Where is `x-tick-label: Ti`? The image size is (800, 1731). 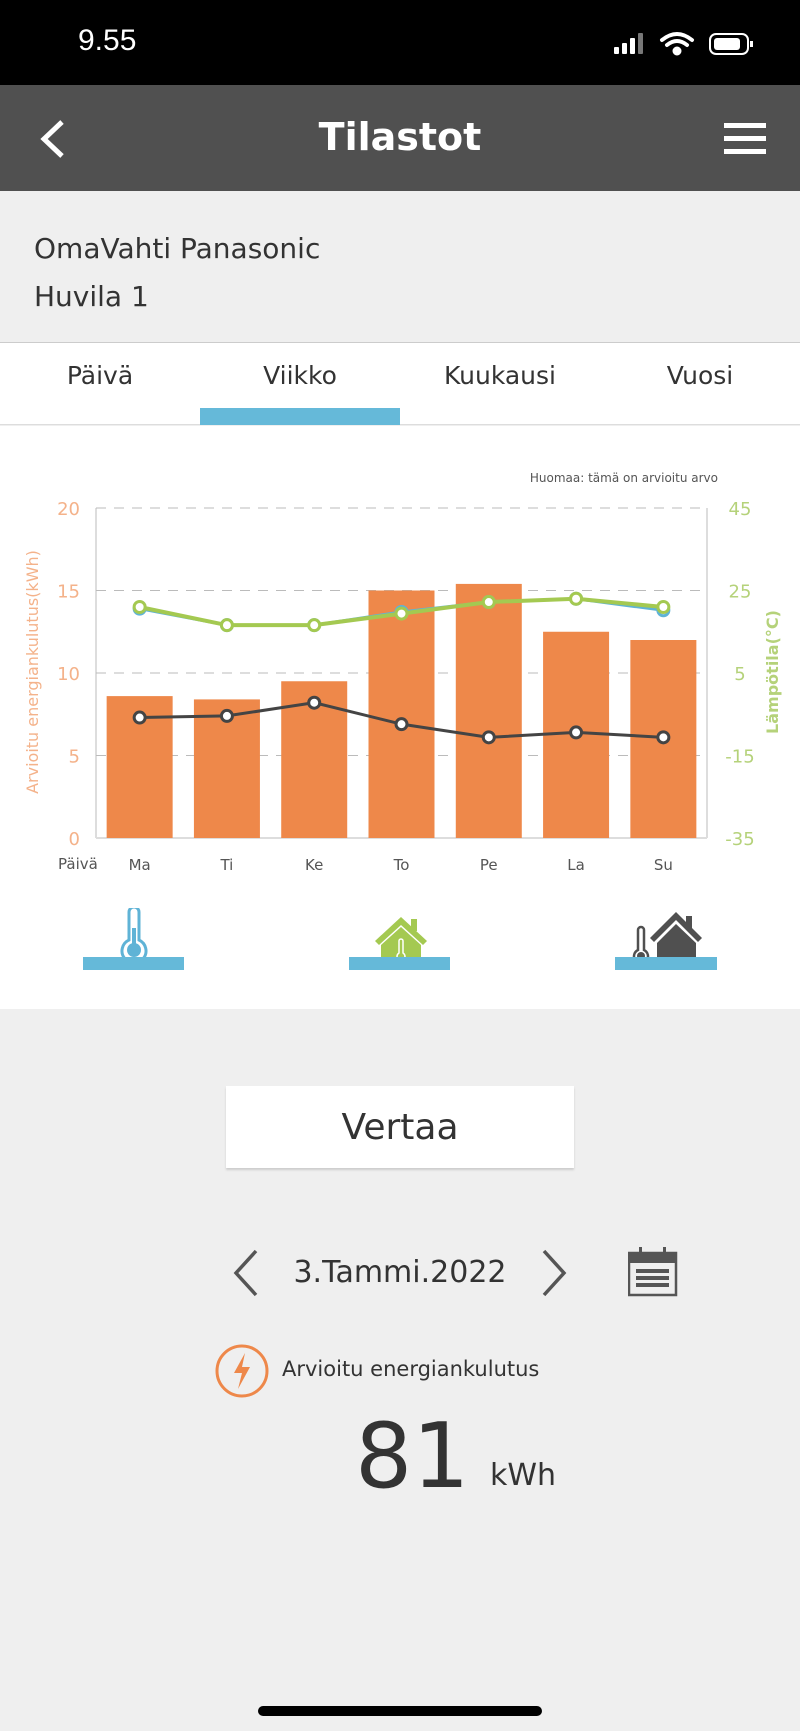
x-tick-label: Ti is located at coordinates (226, 865).